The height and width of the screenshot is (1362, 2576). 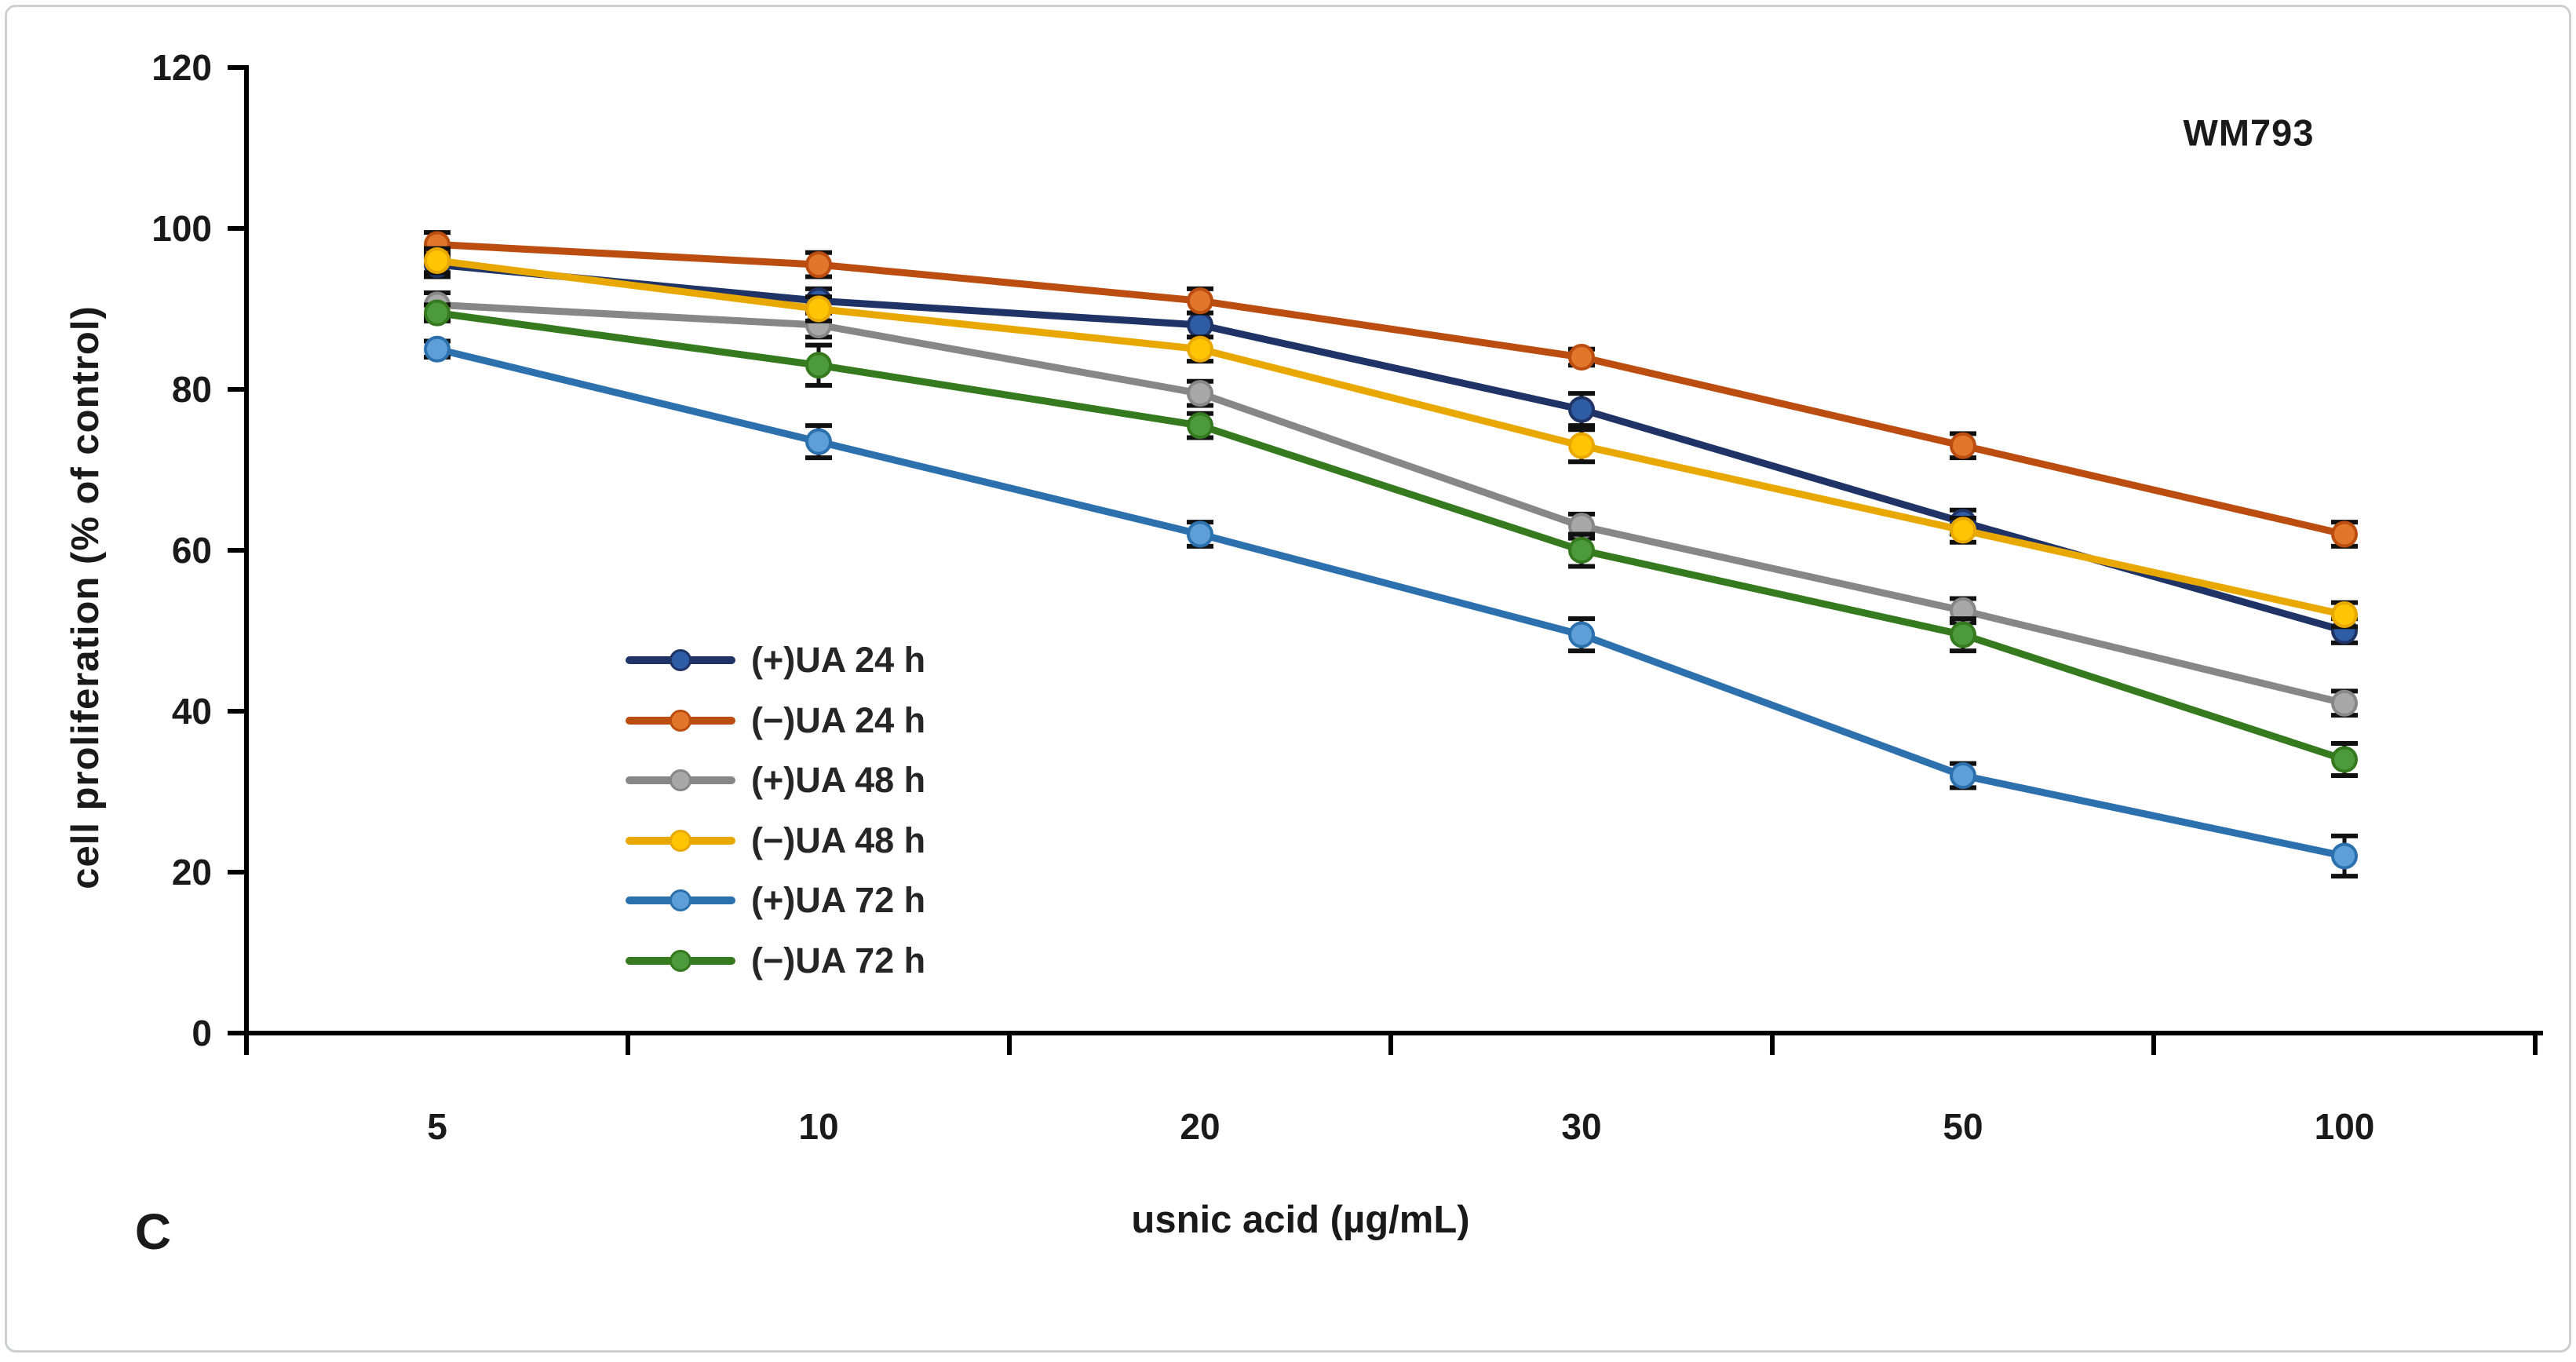 I want to click on legend-label: (+)UA 72 h, so click(x=838, y=900).